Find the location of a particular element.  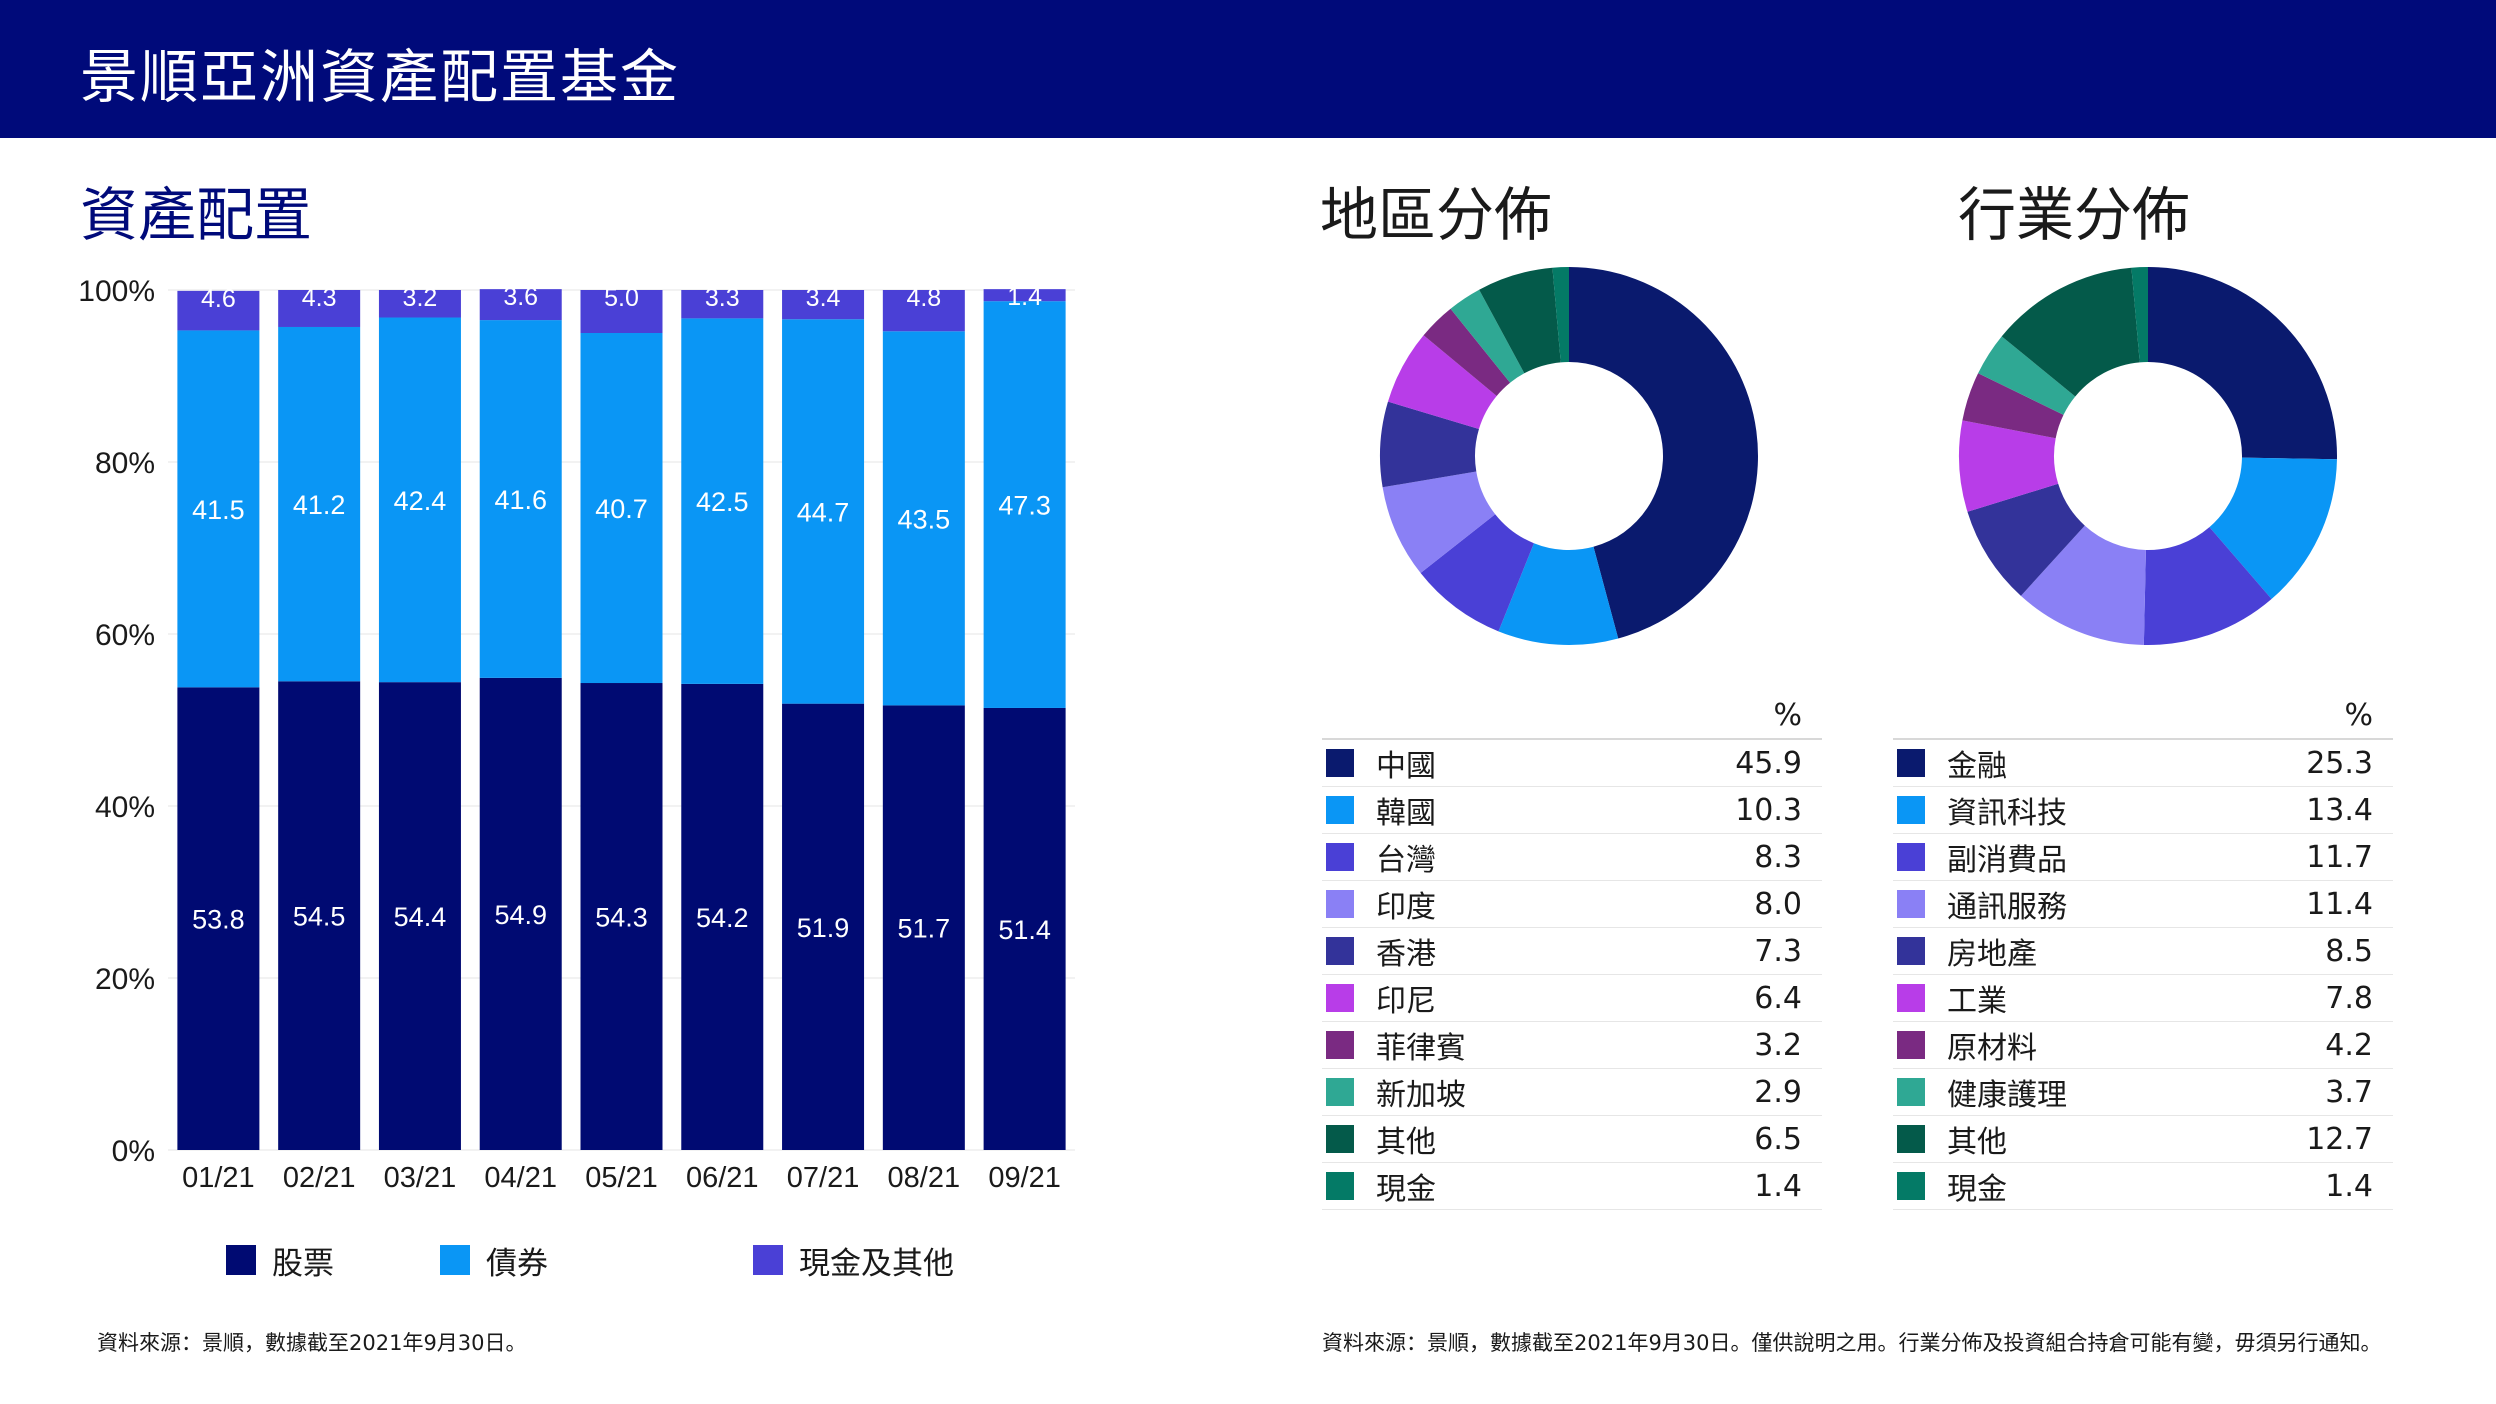

sector-table-row: 通訊服務 11.4 is located at coordinates (2143, 904).